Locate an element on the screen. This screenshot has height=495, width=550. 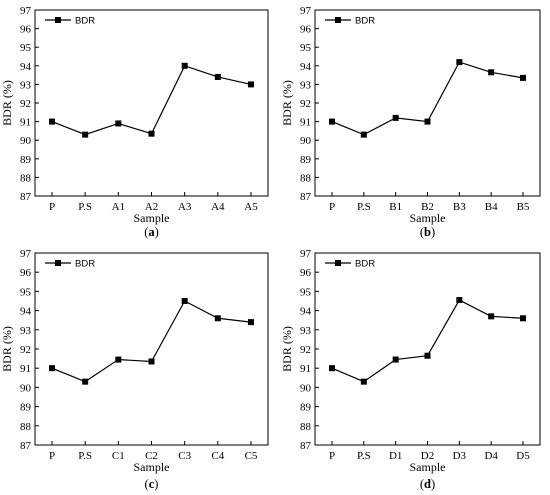
x-tick-label: C1 is located at coordinates (118, 456).